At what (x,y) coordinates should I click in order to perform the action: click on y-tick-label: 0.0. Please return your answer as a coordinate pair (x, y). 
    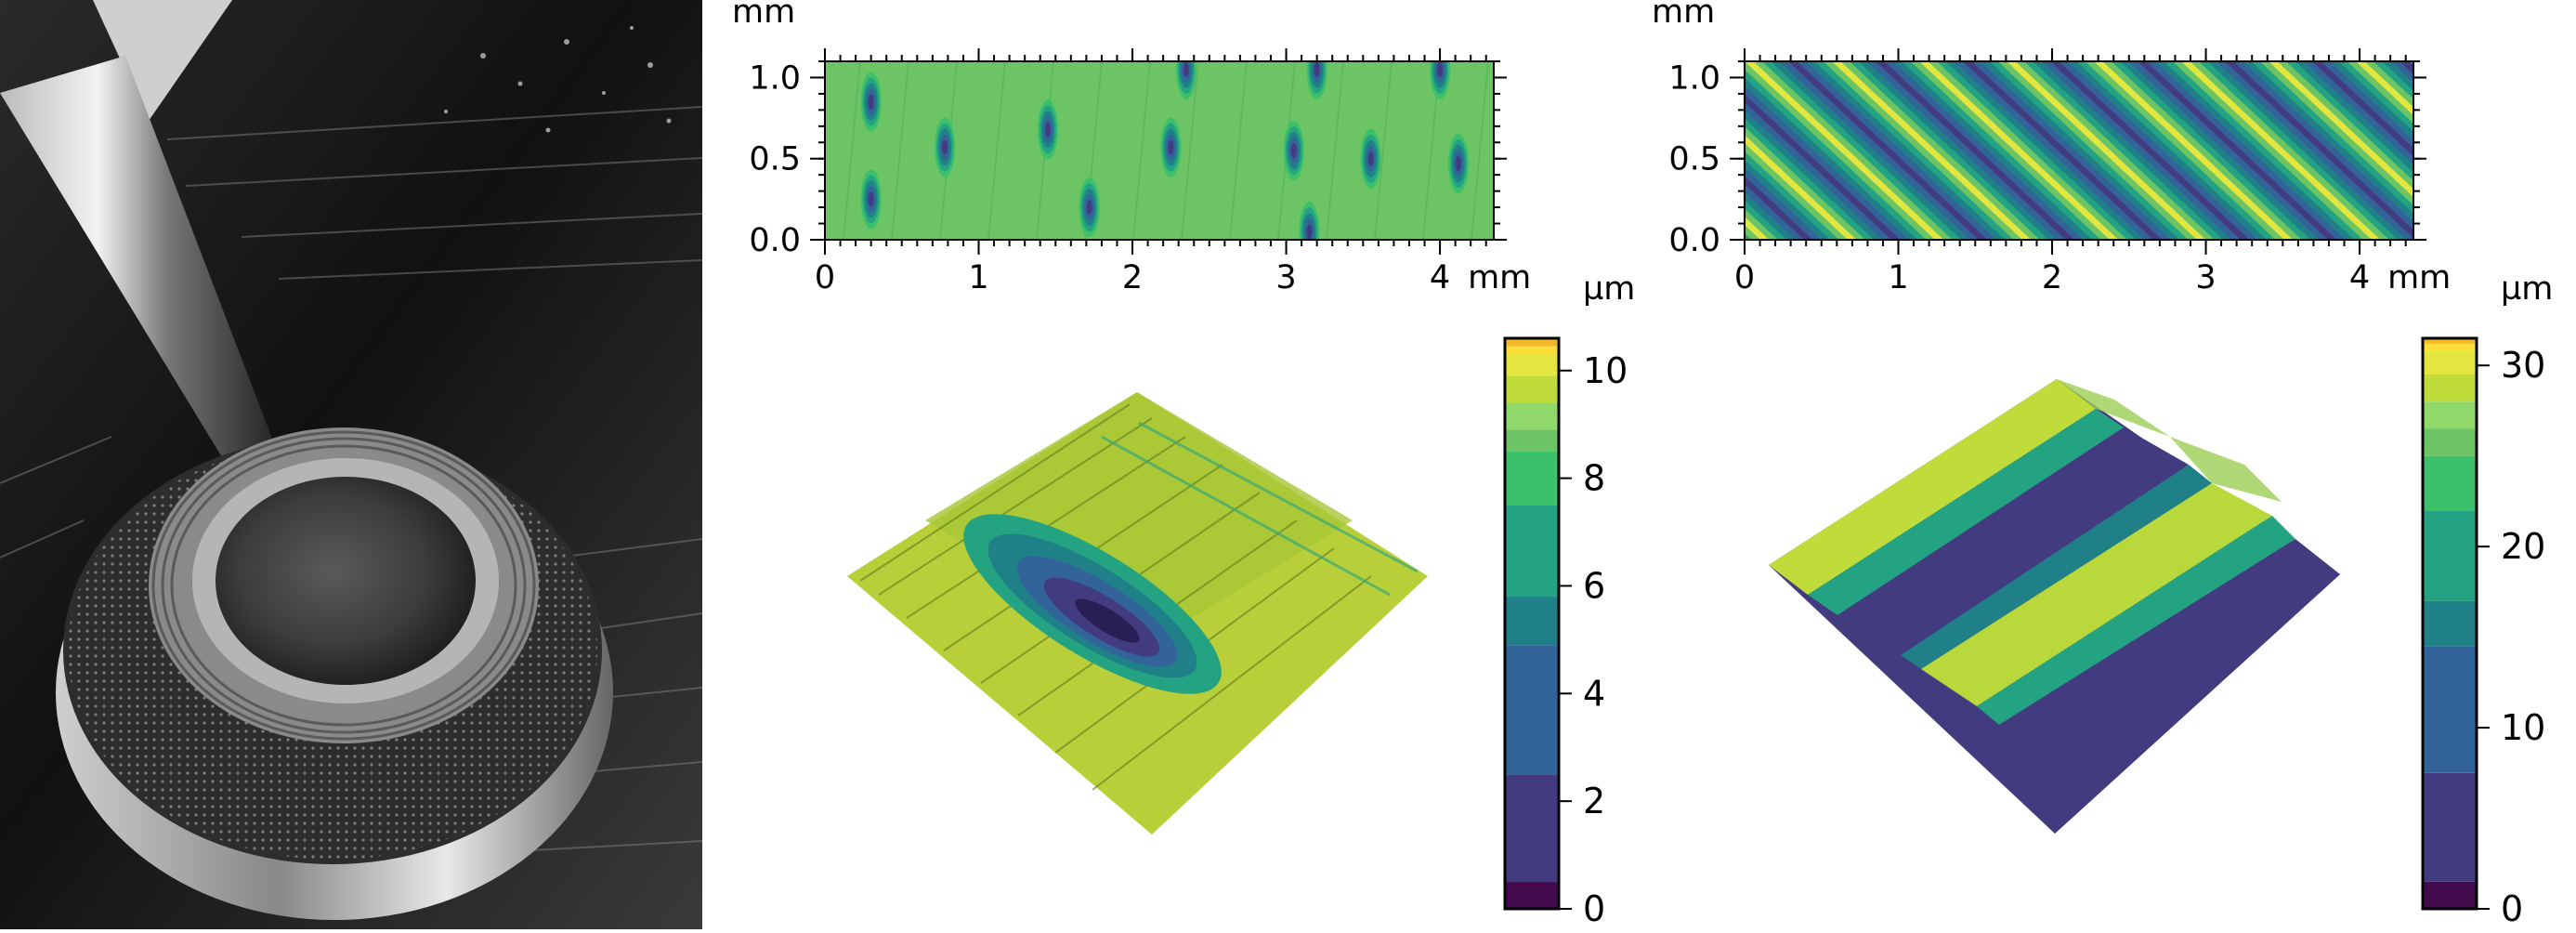
    Looking at the image, I should click on (1694, 240).